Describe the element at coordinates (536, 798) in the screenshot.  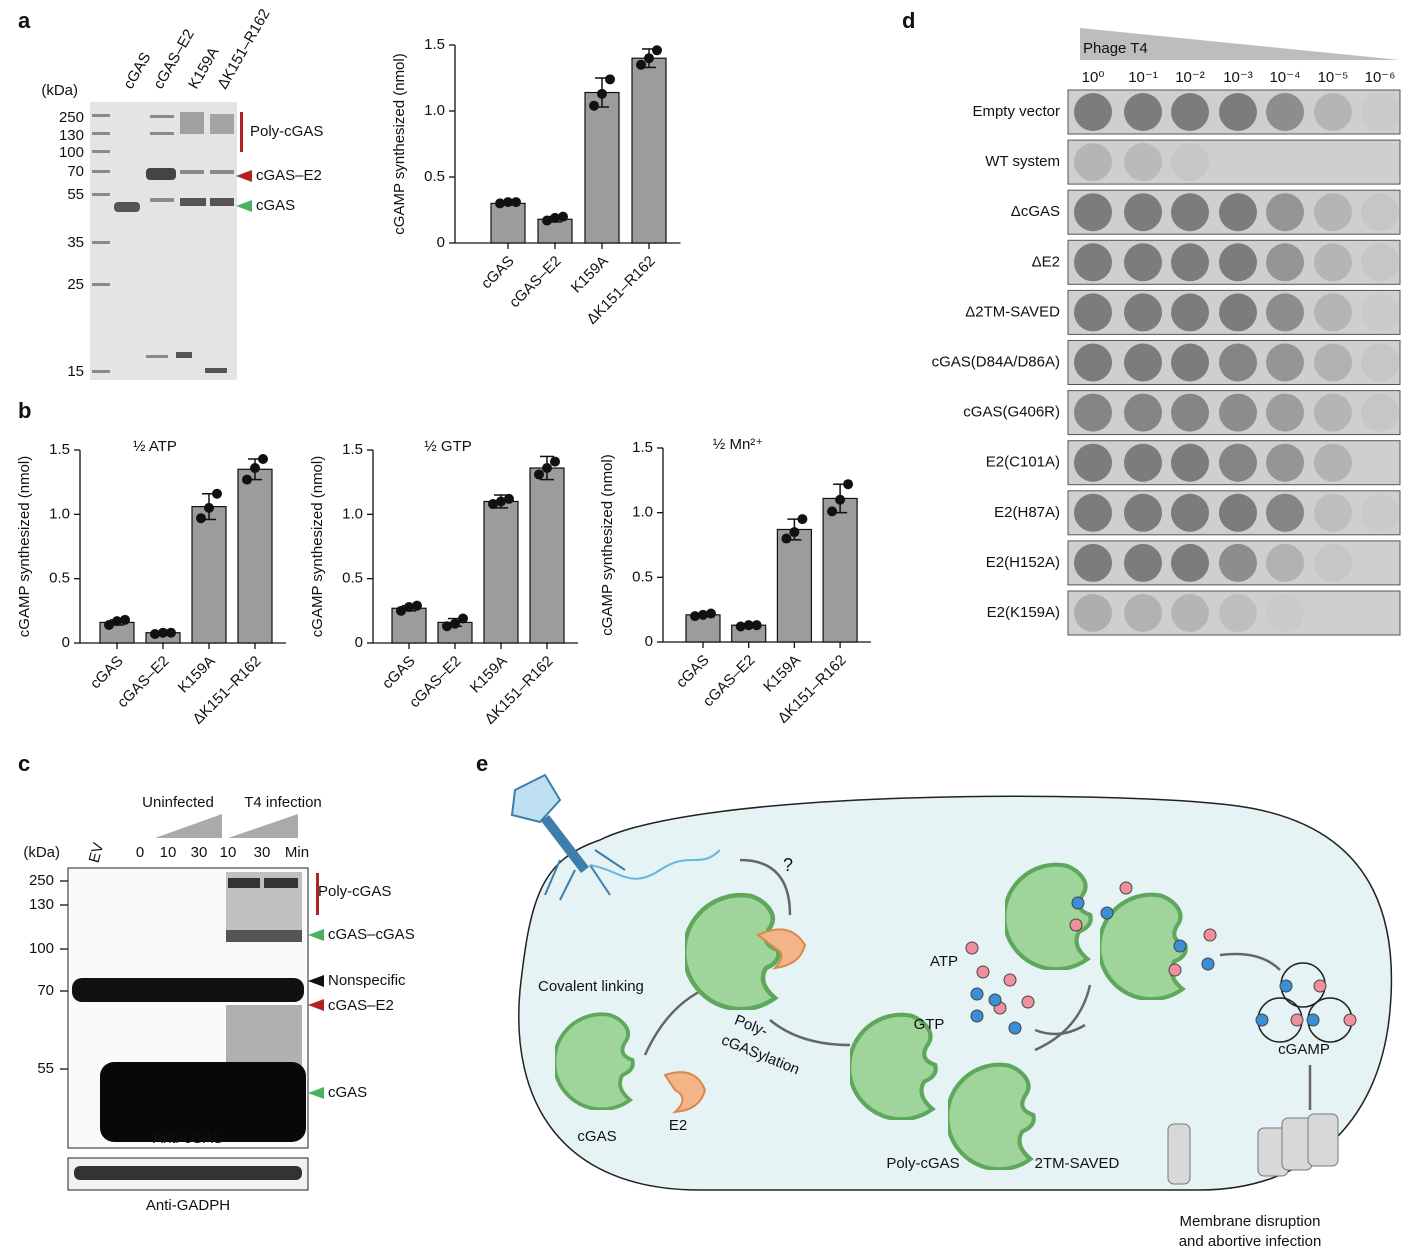
I see `phage-head` at that location.